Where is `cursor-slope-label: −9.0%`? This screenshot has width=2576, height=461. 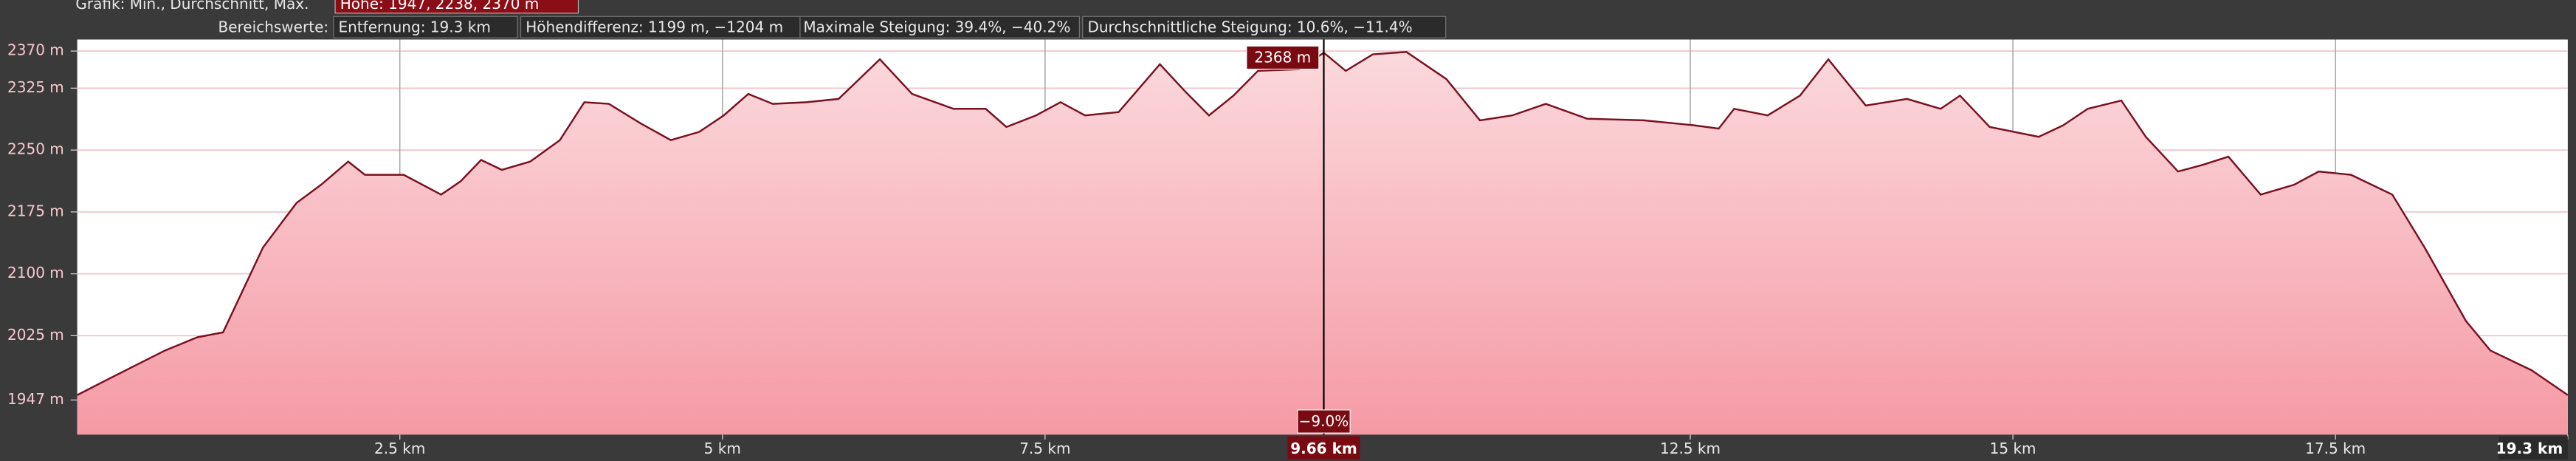 cursor-slope-label: −9.0% is located at coordinates (1324, 421).